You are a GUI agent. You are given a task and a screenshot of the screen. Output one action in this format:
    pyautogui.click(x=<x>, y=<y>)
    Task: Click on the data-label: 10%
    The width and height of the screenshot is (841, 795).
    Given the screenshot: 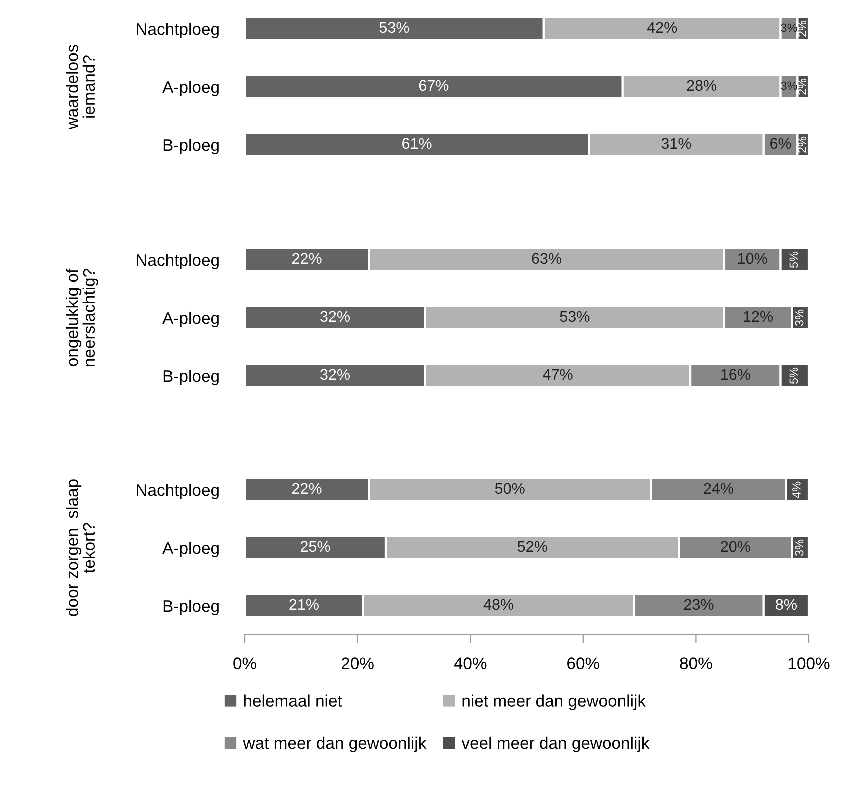 What is the action you would take?
    pyautogui.click(x=753, y=258)
    